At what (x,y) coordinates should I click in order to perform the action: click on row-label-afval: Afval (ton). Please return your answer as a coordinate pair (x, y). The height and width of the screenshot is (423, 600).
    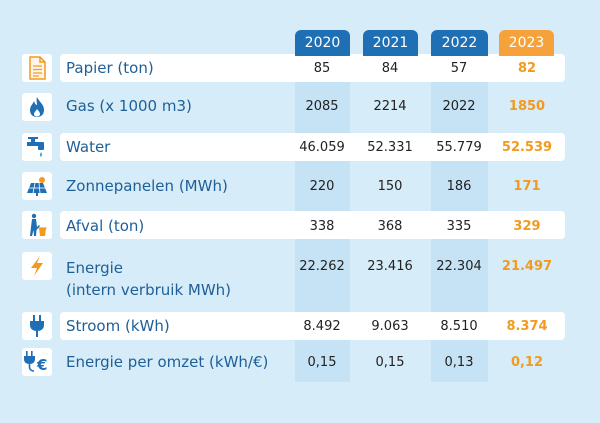
    Looking at the image, I should click on (105, 226).